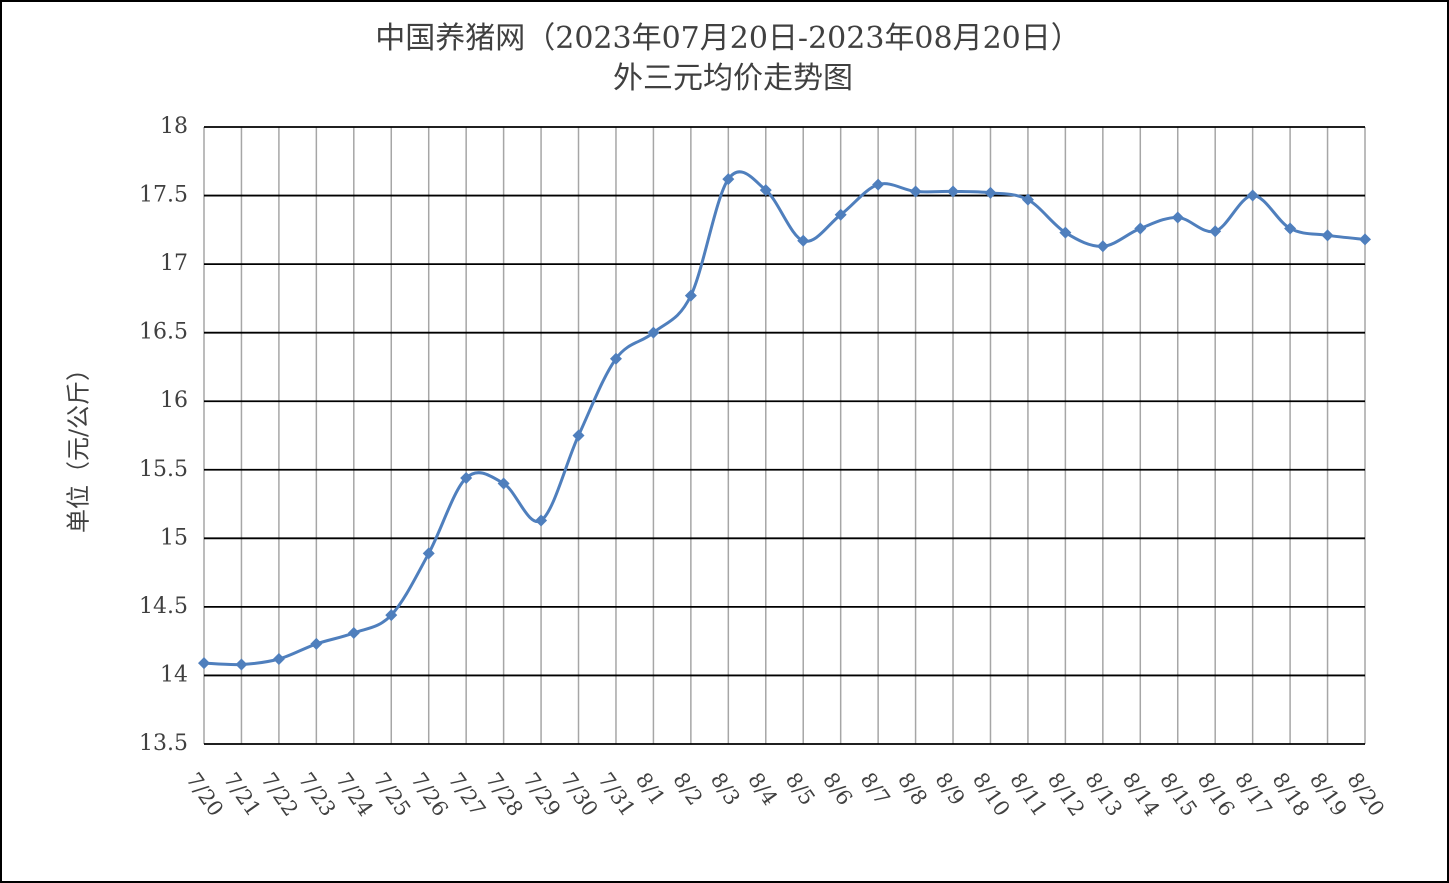 This screenshot has width=1449, height=883. What do you see at coordinates (728, 38) in the screenshot?
I see `chart-title: 中国养猪网（2023年07月20日-2023年08月20日）` at bounding box center [728, 38].